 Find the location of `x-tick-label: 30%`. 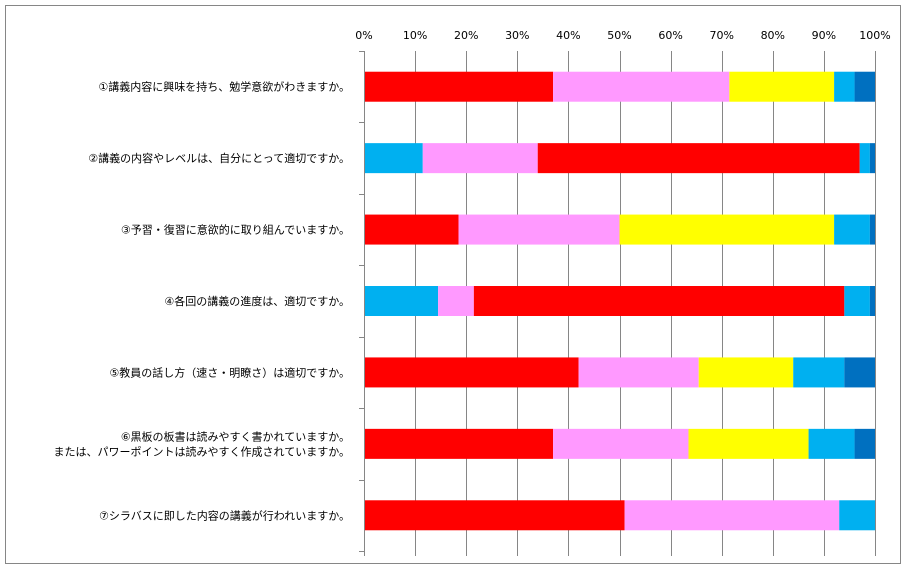

x-tick-label: 30% is located at coordinates (517, 35).